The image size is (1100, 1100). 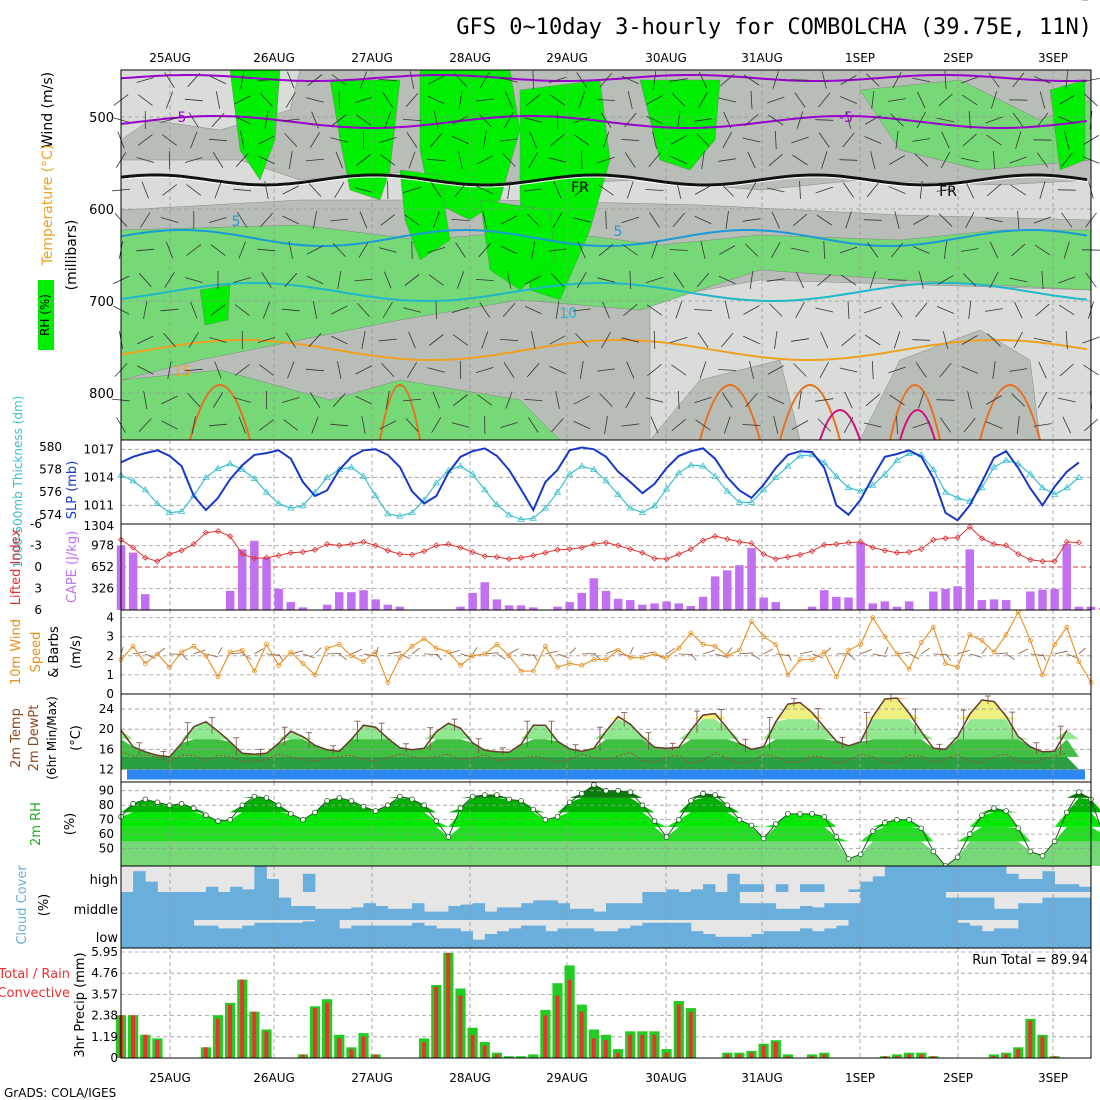 I want to click on pressure-tick-label: 500, so click(x=101, y=118).